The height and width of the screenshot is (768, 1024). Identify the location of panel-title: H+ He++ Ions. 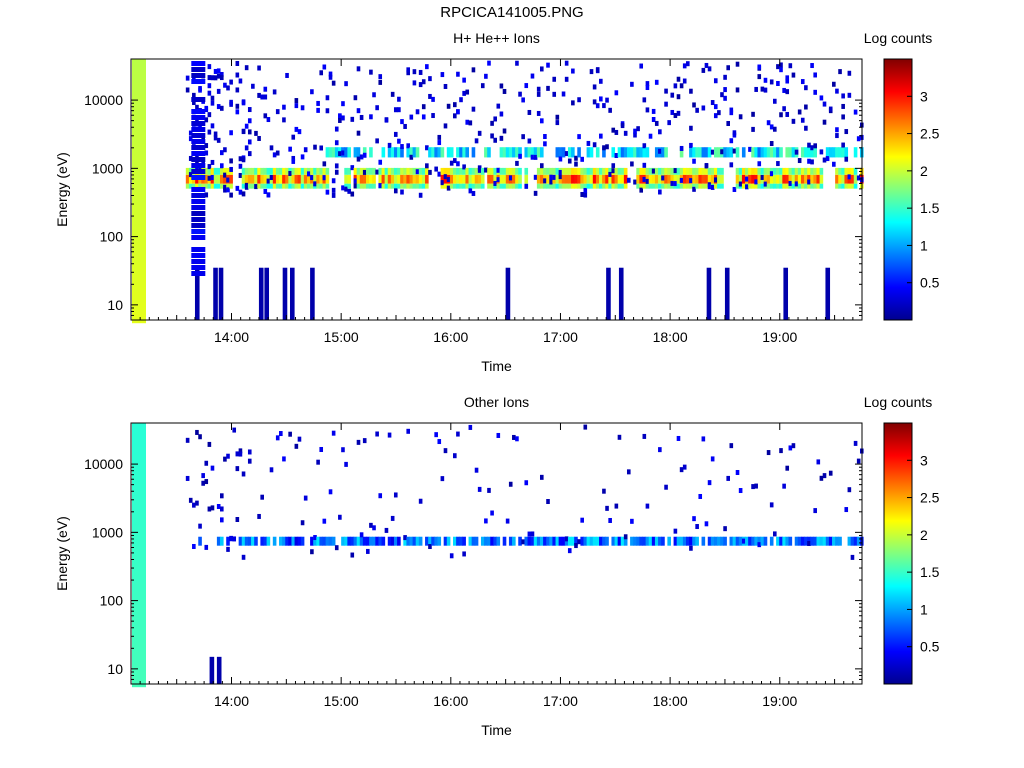
(496, 38).